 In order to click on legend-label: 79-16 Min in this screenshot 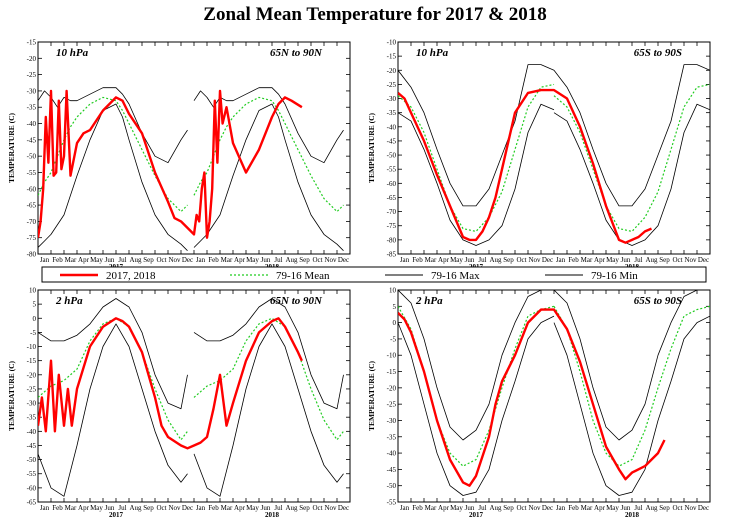, I will do `click(614, 276)`.